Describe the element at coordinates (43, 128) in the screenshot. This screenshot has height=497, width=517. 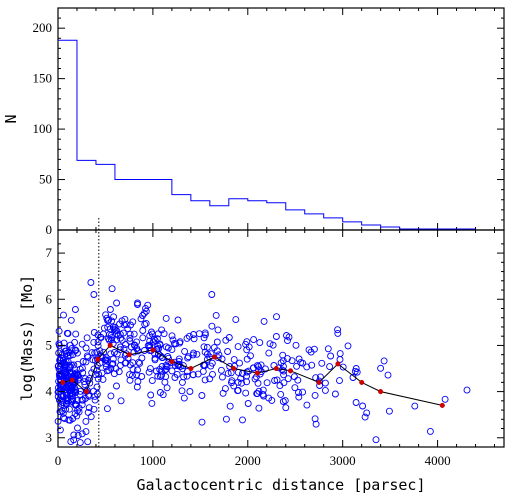
I see `histogram-y-tick-label: 100` at that location.